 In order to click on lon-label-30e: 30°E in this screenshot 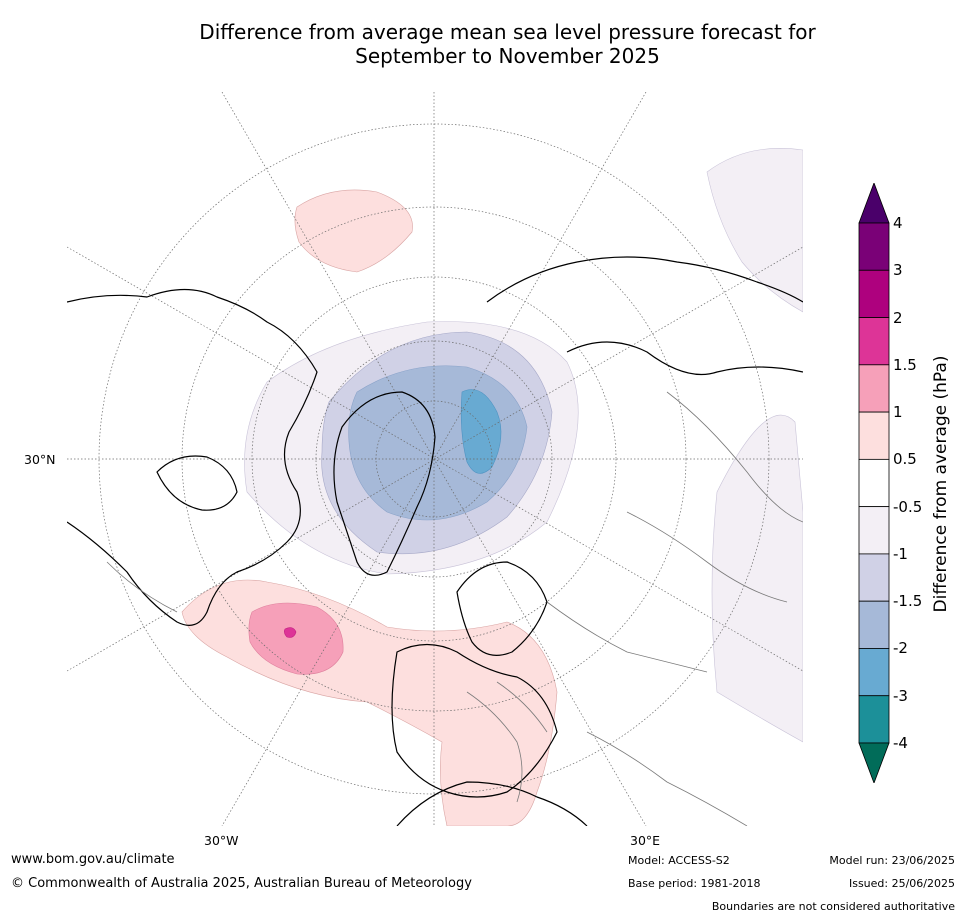, I will do `click(645, 840)`.